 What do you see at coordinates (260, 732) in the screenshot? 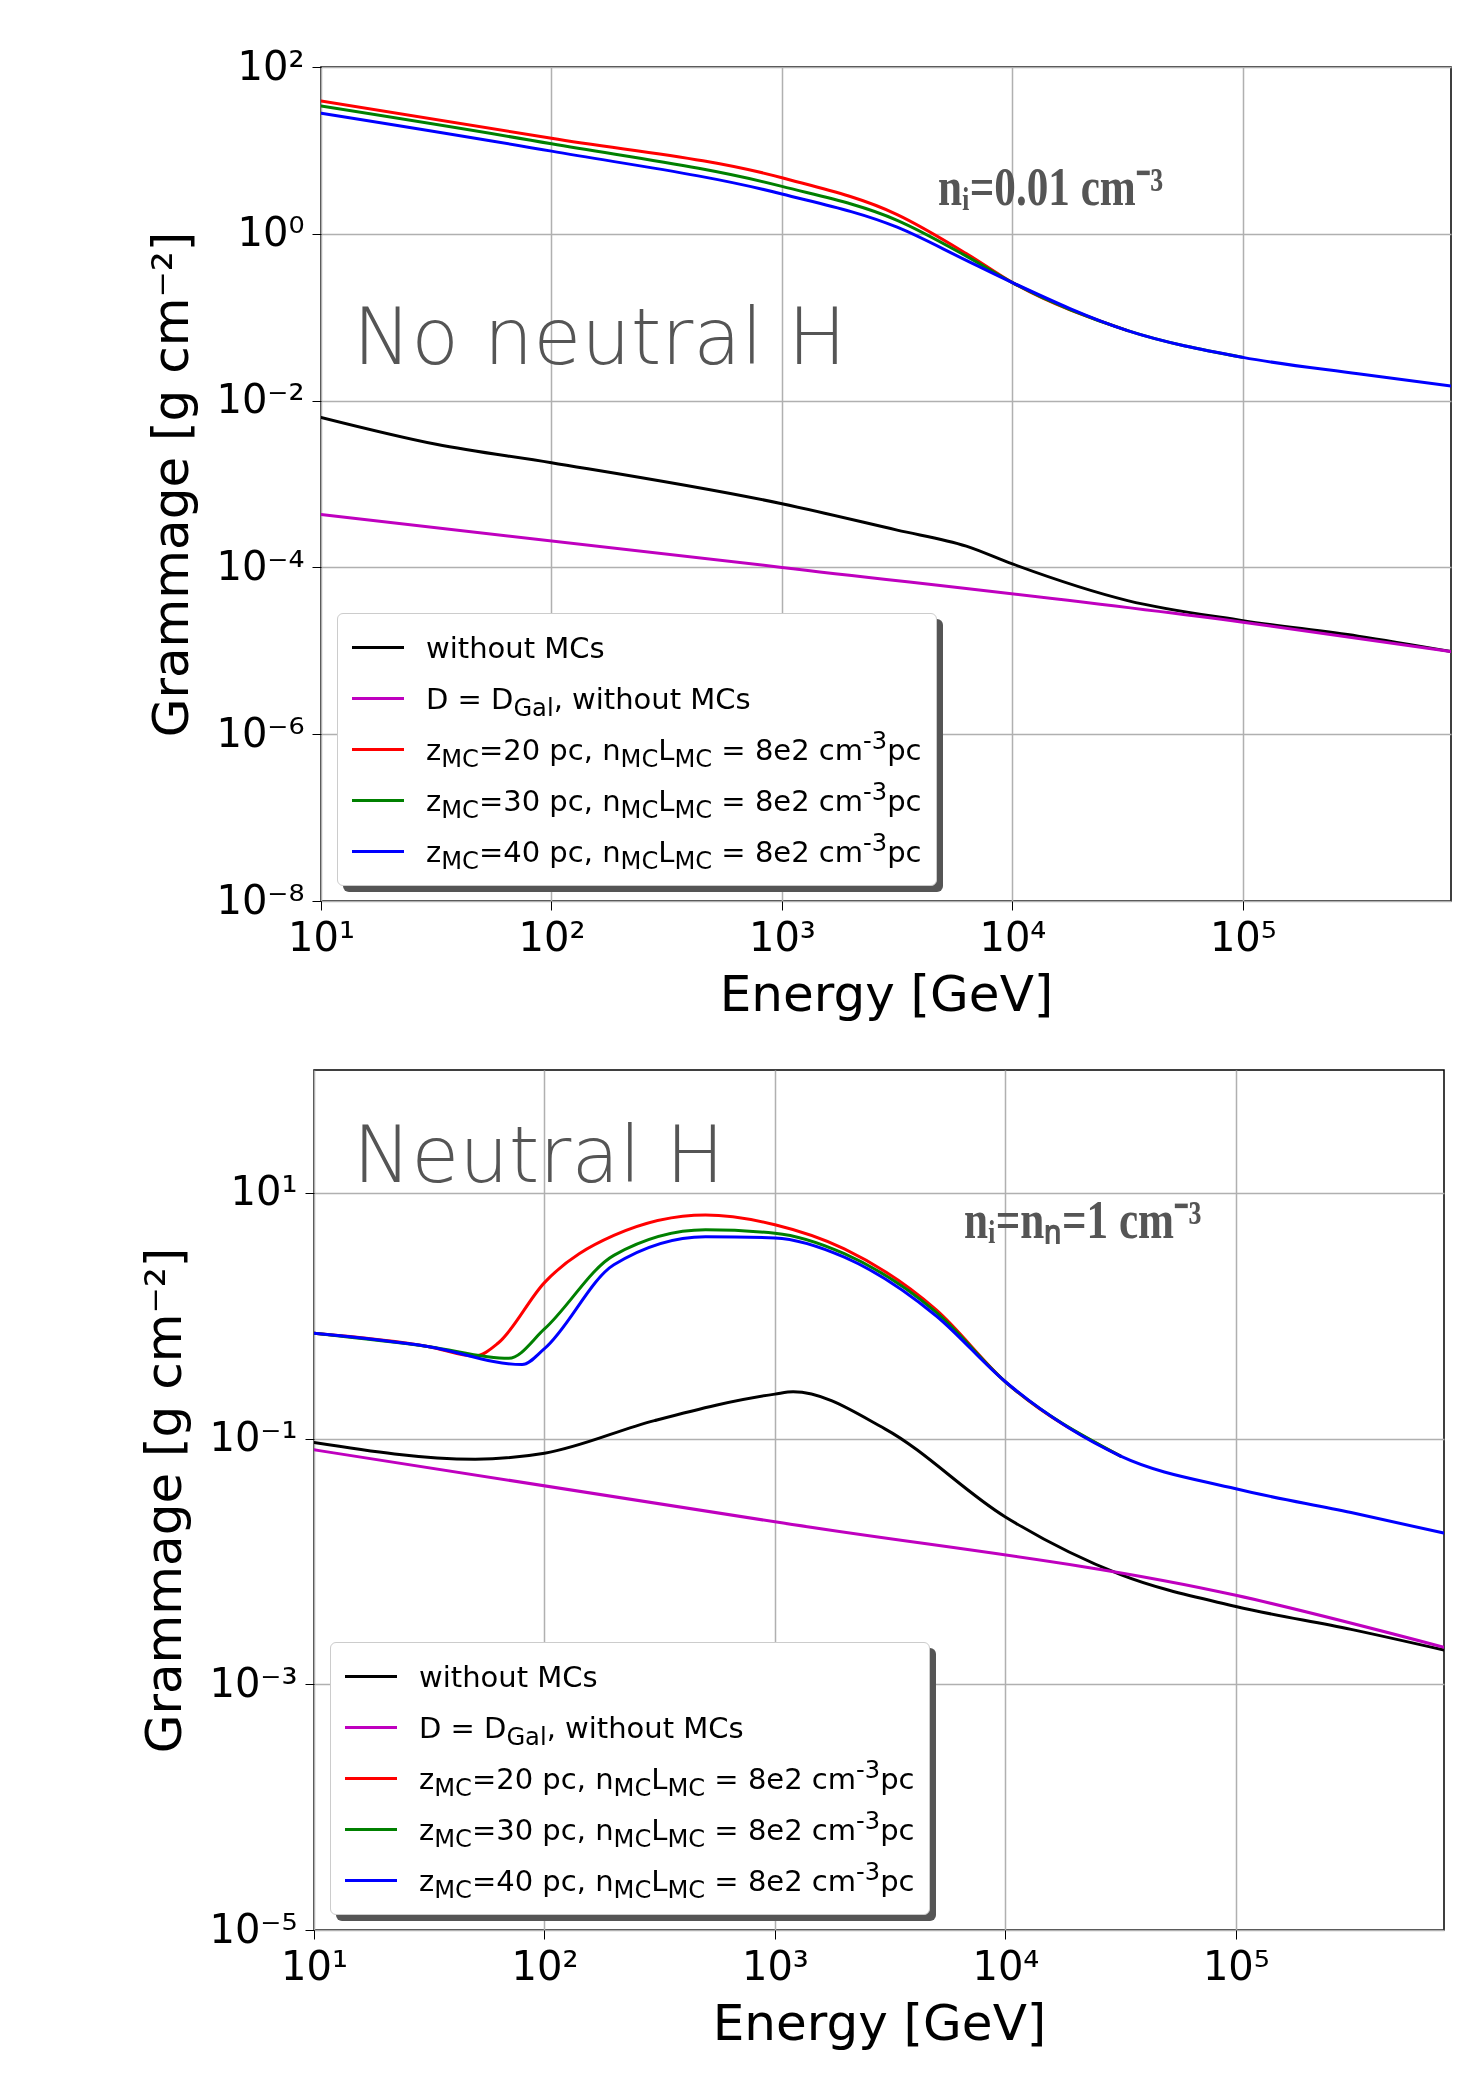
I see `y-tick-label: 10⁻⁶` at bounding box center [260, 732].